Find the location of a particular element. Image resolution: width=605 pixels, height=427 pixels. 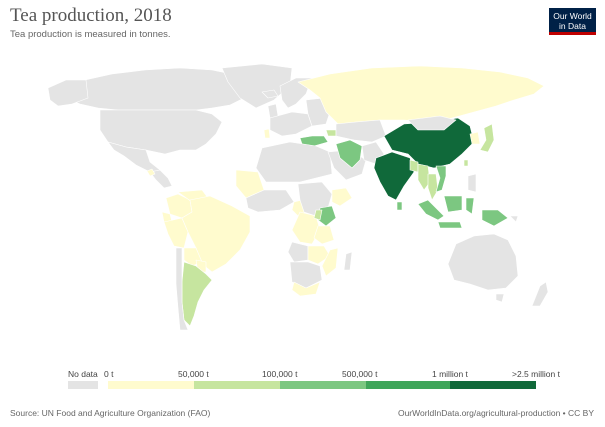

country-canada is located at coordinates (155, 89).